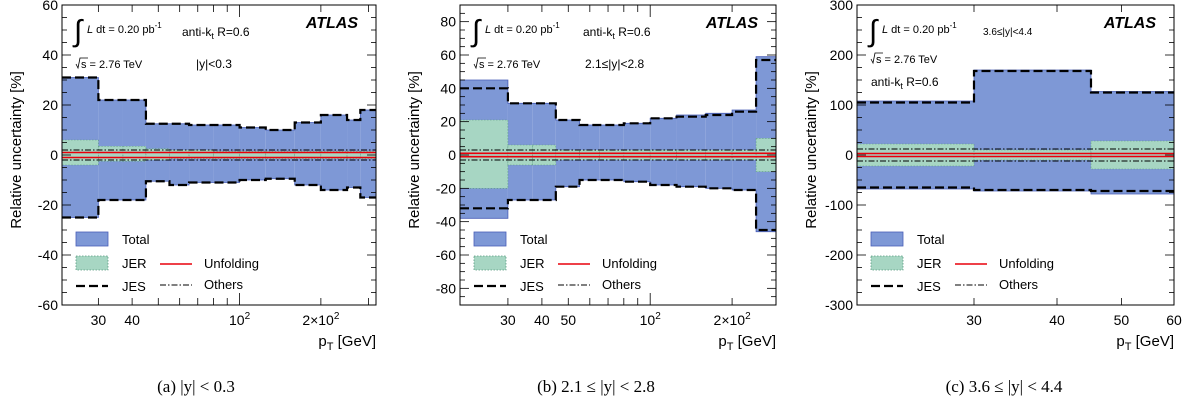  Describe the element at coordinates (931, 239) in the screenshot. I see `legend-label-total: Total` at that location.